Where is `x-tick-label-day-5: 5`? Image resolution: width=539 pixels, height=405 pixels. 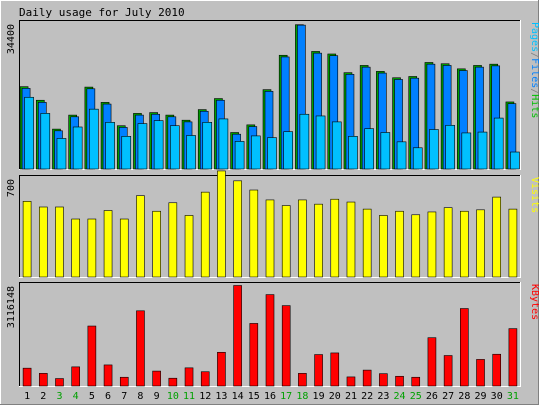
x-tick-label-day-5: 5 is located at coordinates (92, 396).